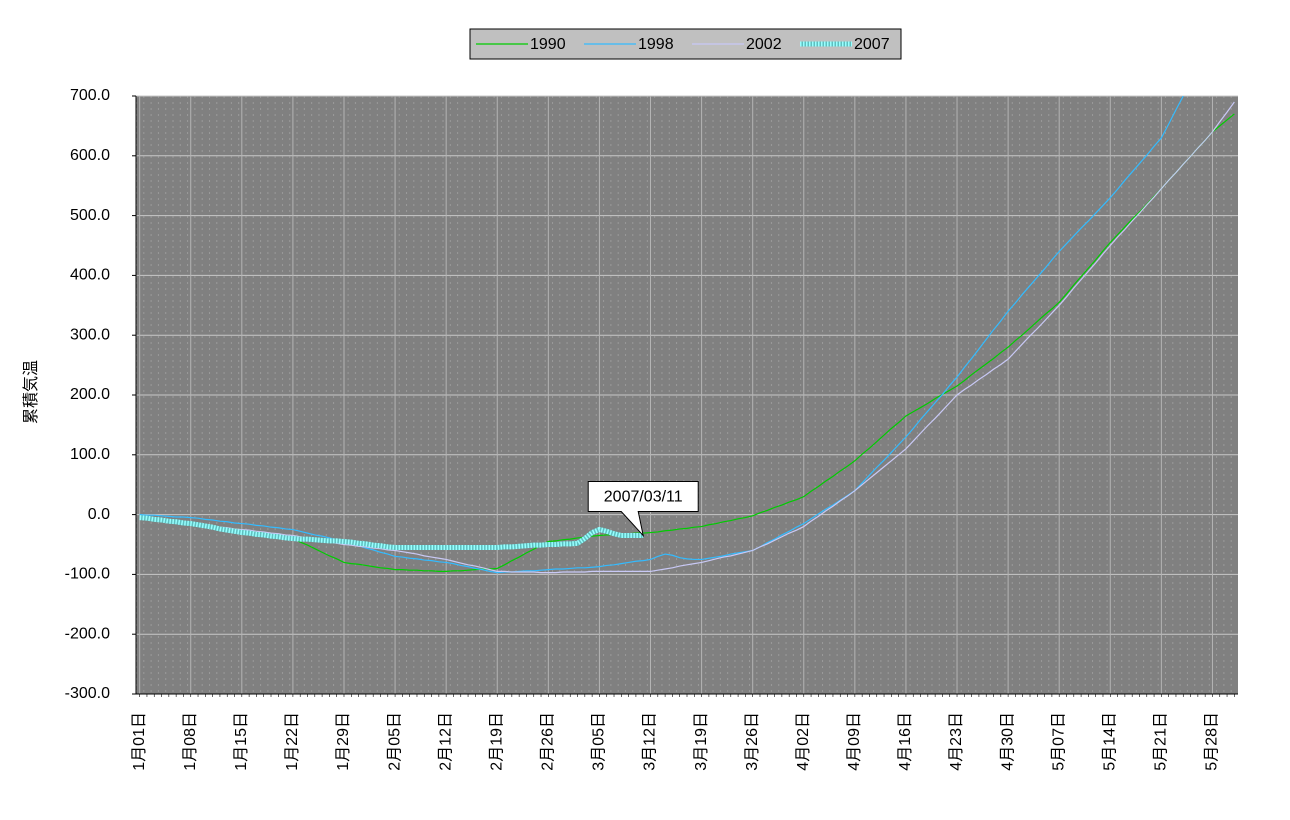 The width and height of the screenshot is (1290, 820). What do you see at coordinates (685, 44) in the screenshot?
I see `legend: 1990 1998 2002 2007` at bounding box center [685, 44].